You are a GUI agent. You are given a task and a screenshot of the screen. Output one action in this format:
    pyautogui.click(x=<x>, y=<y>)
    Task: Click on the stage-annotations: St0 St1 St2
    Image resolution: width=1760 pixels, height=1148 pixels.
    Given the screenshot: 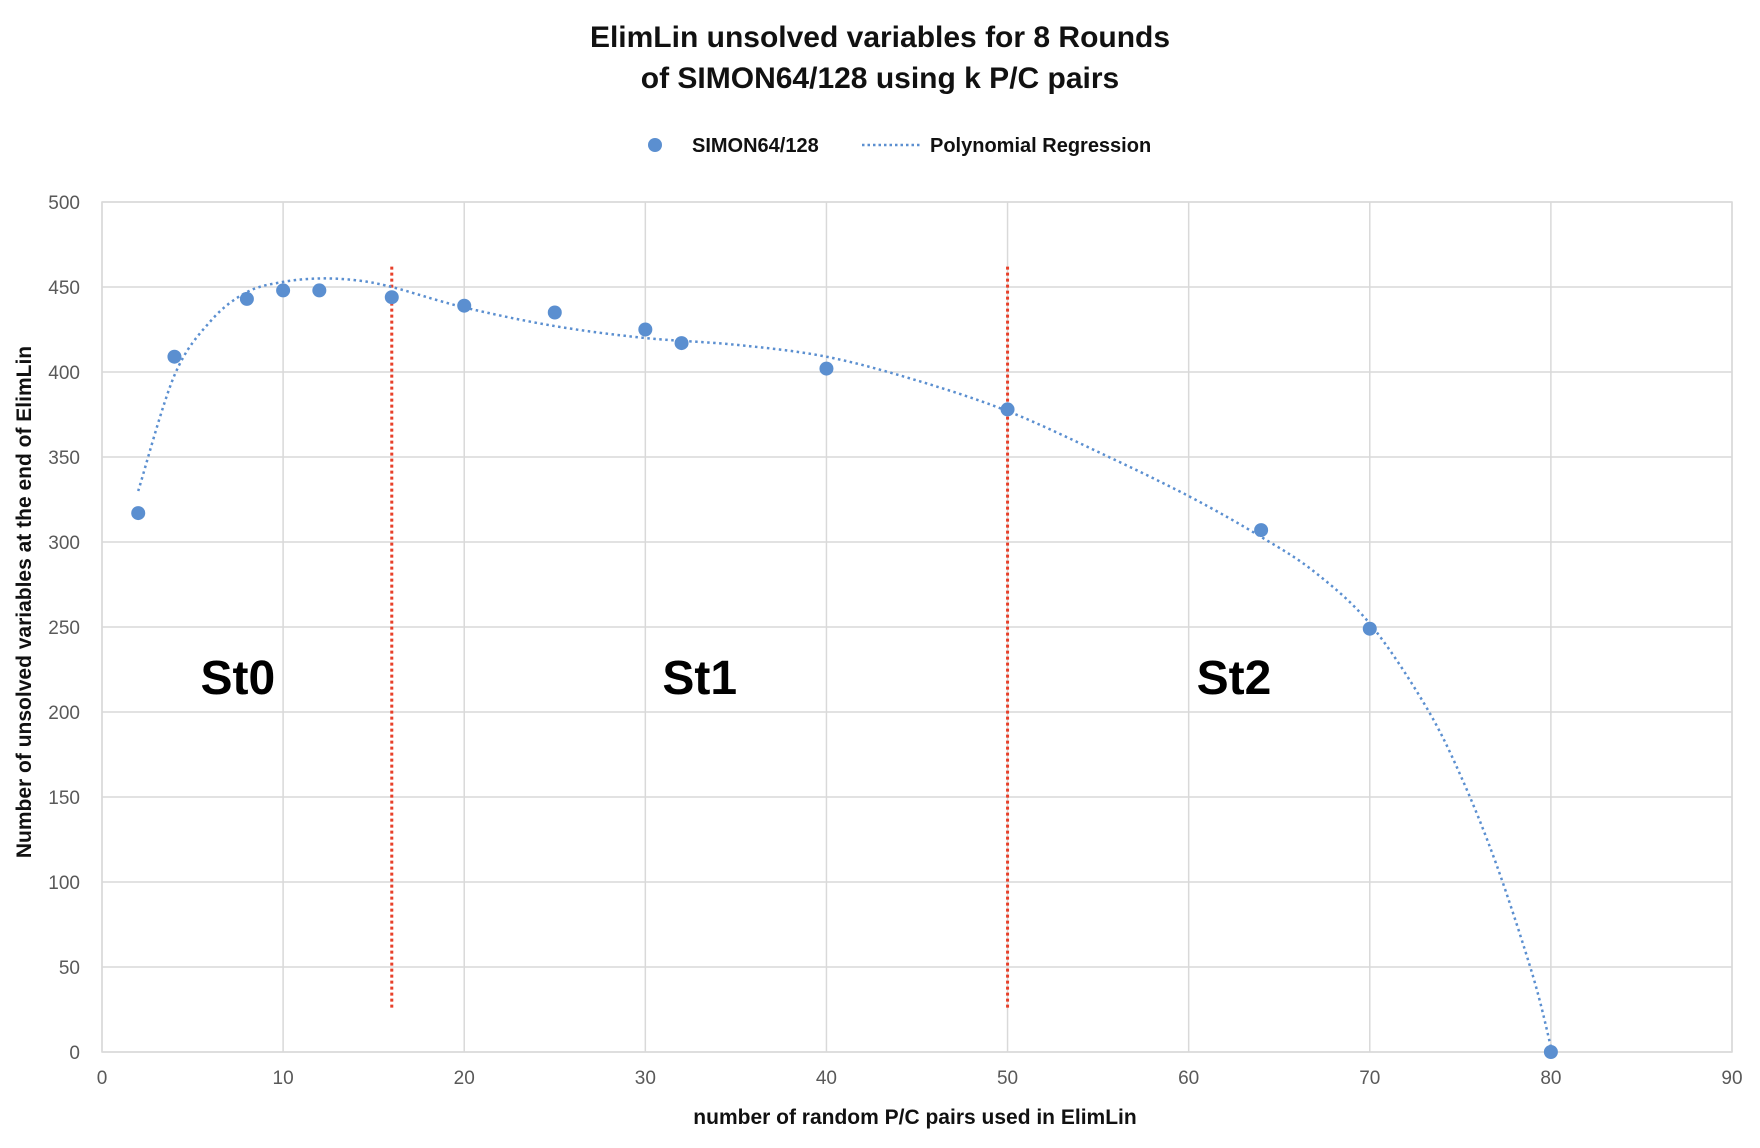 What is the action you would take?
    pyautogui.click(x=735, y=678)
    